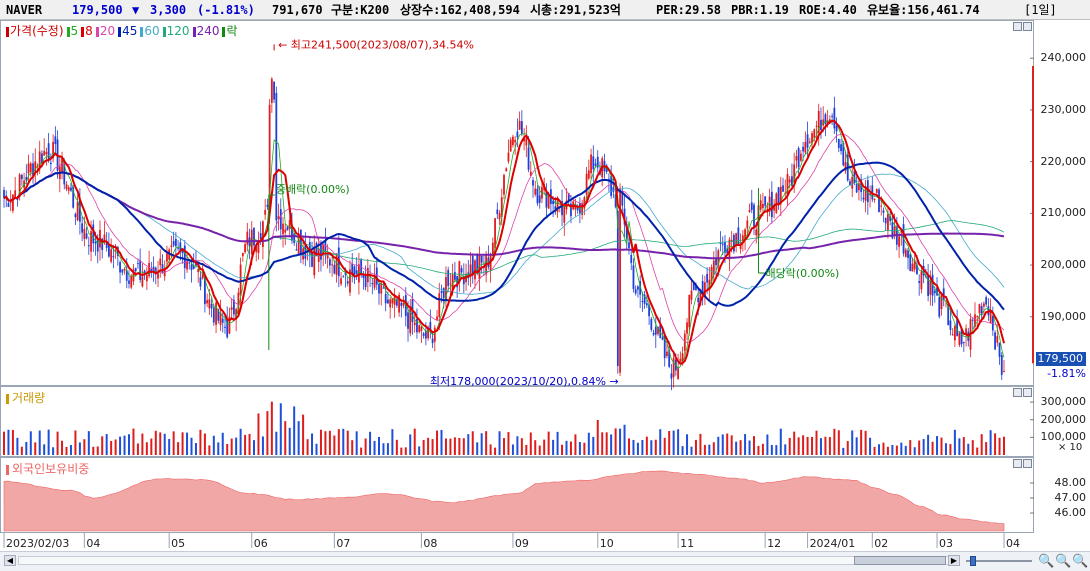 The height and width of the screenshot is (571, 1090). I want to click on period-selector: [1일], so click(1040, 10).